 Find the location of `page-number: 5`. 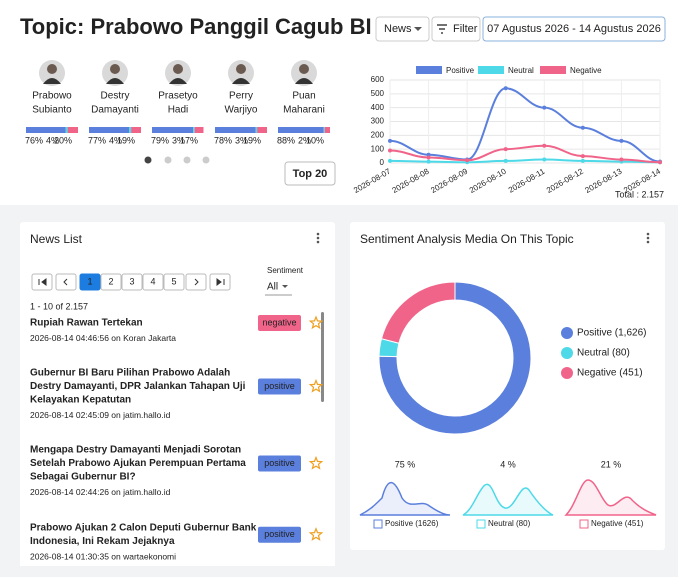

page-number: 5 is located at coordinates (173, 281).